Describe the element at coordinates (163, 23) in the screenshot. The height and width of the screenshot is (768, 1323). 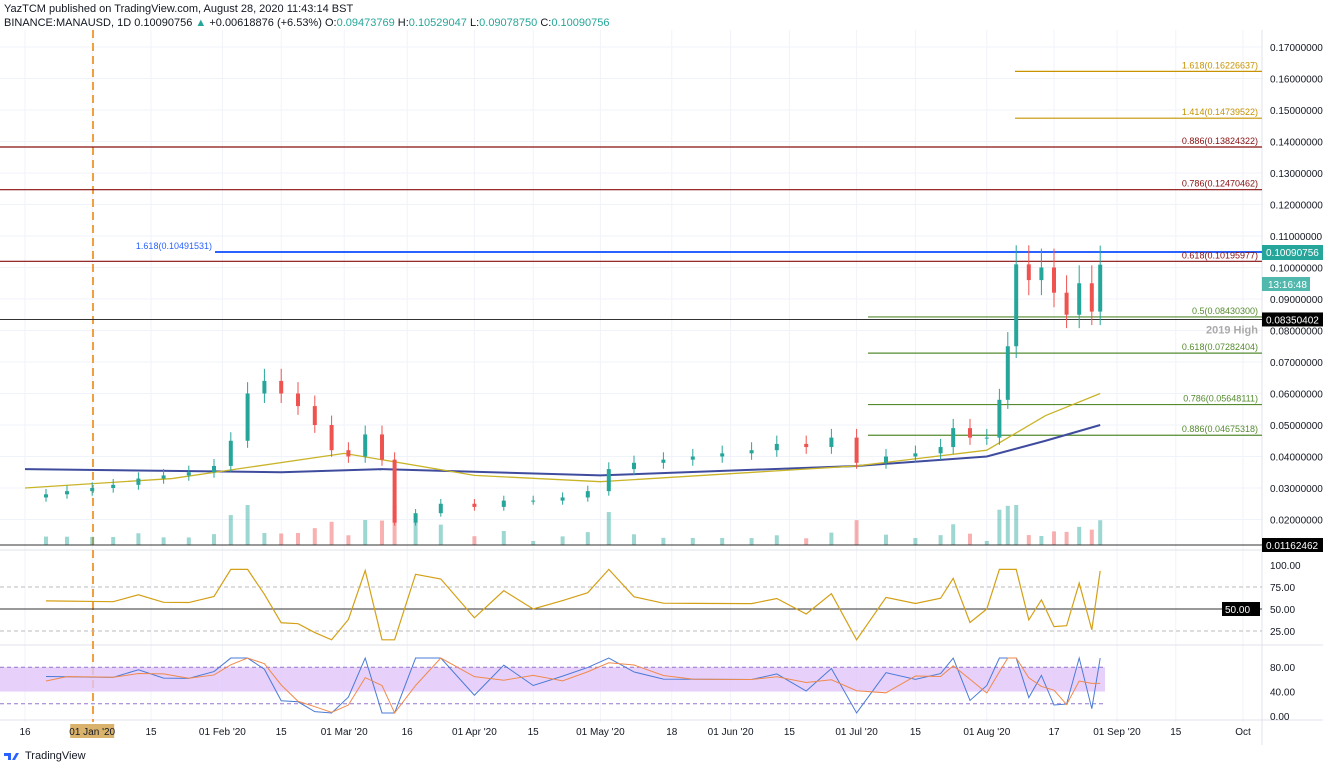
I see `last-price: 0.10090756` at that location.